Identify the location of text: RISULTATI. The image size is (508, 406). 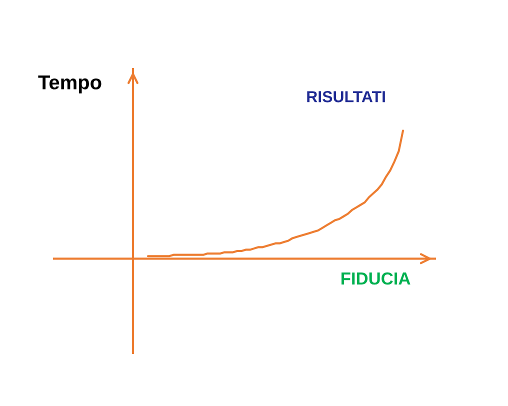
(346, 96).